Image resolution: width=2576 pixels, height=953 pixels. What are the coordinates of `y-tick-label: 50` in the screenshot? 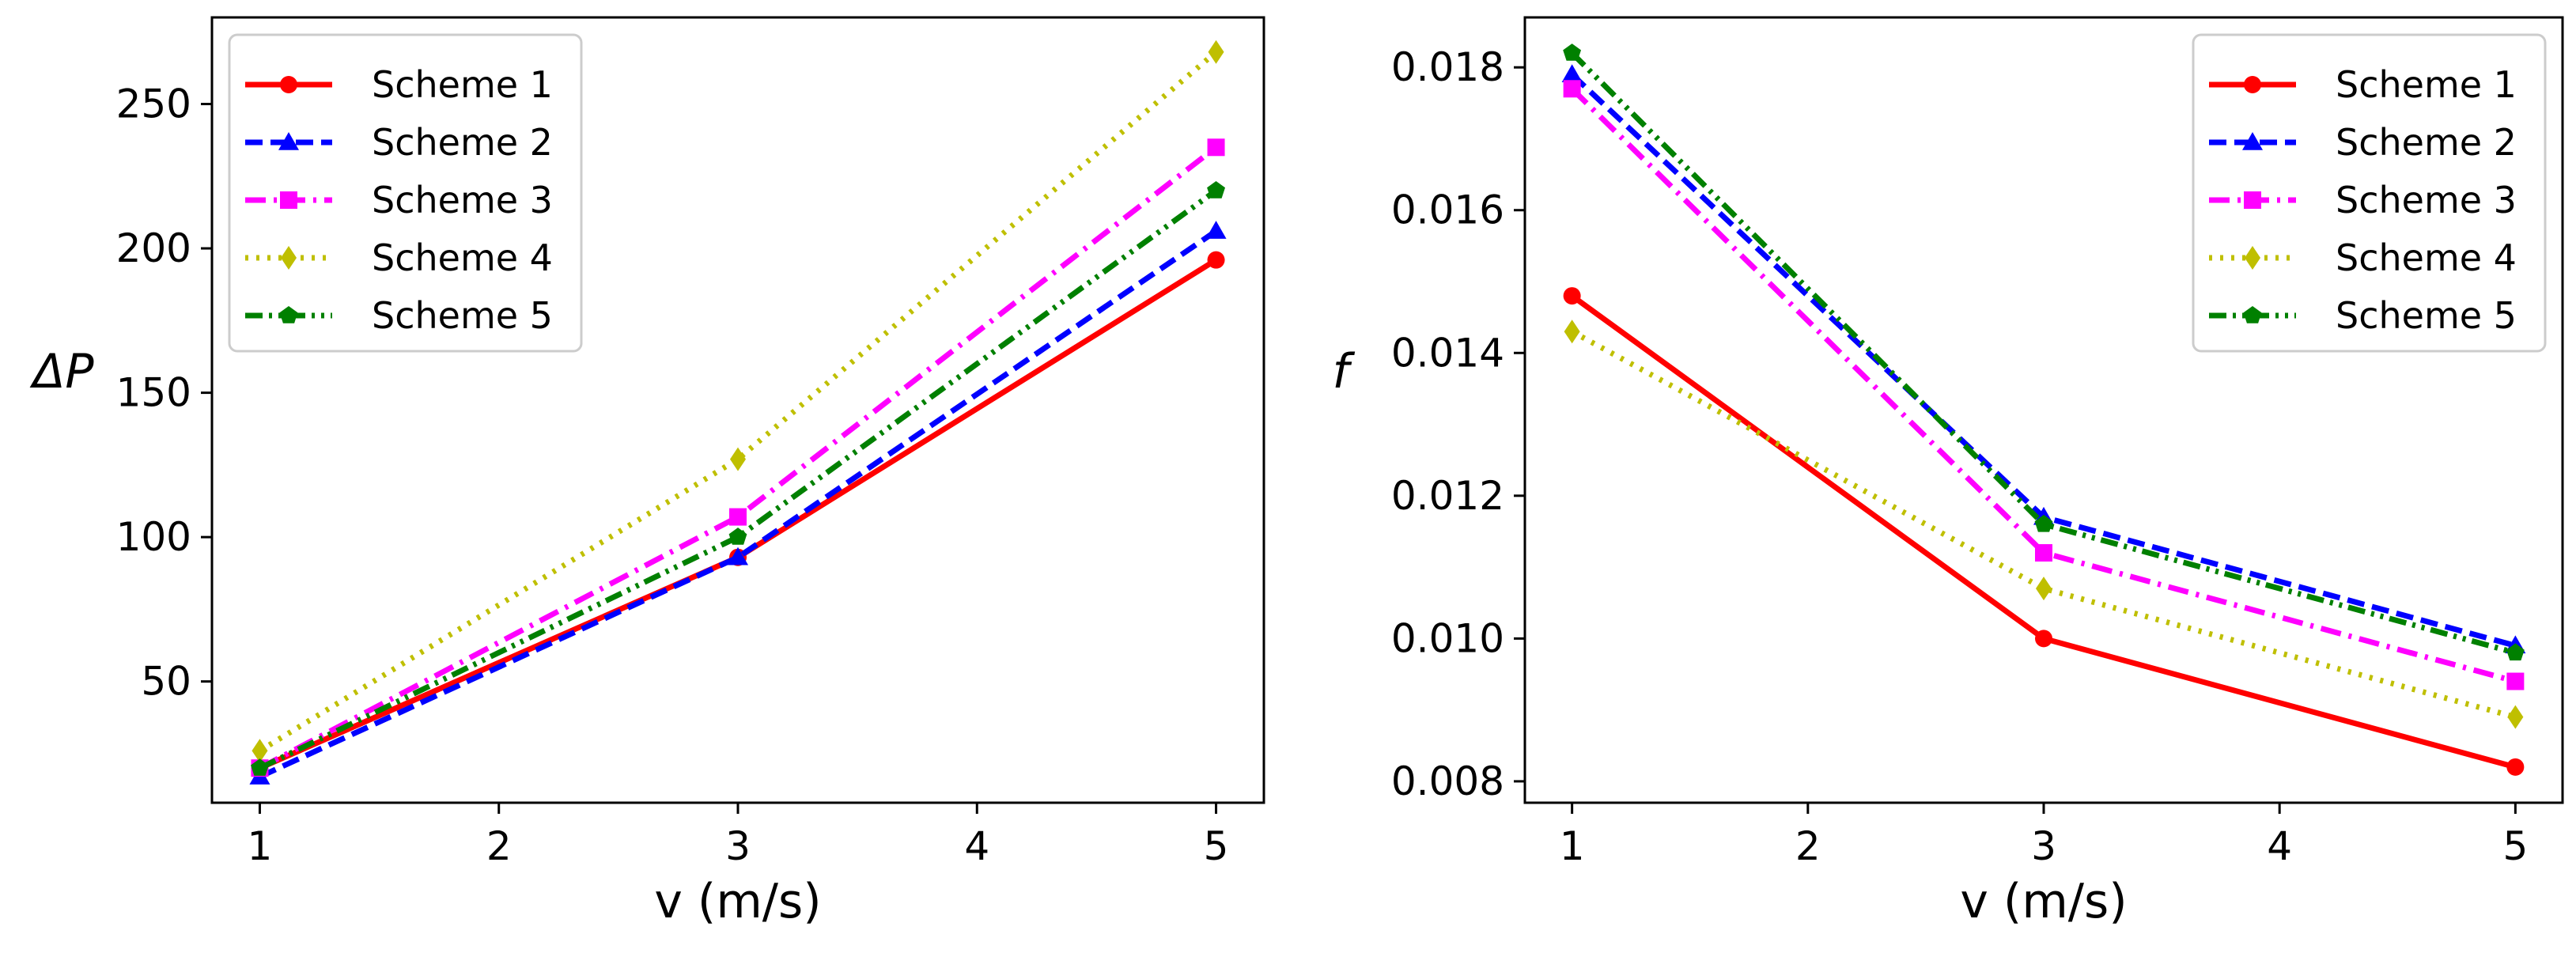 It's located at (166, 682).